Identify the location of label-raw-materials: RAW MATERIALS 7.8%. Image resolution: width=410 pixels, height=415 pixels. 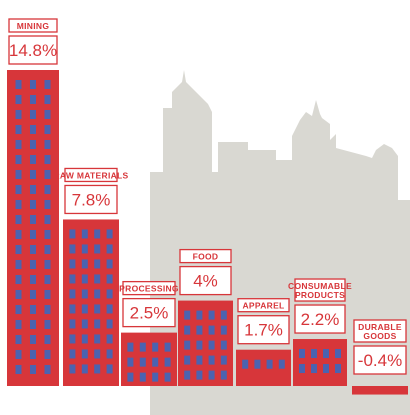
(90, 191).